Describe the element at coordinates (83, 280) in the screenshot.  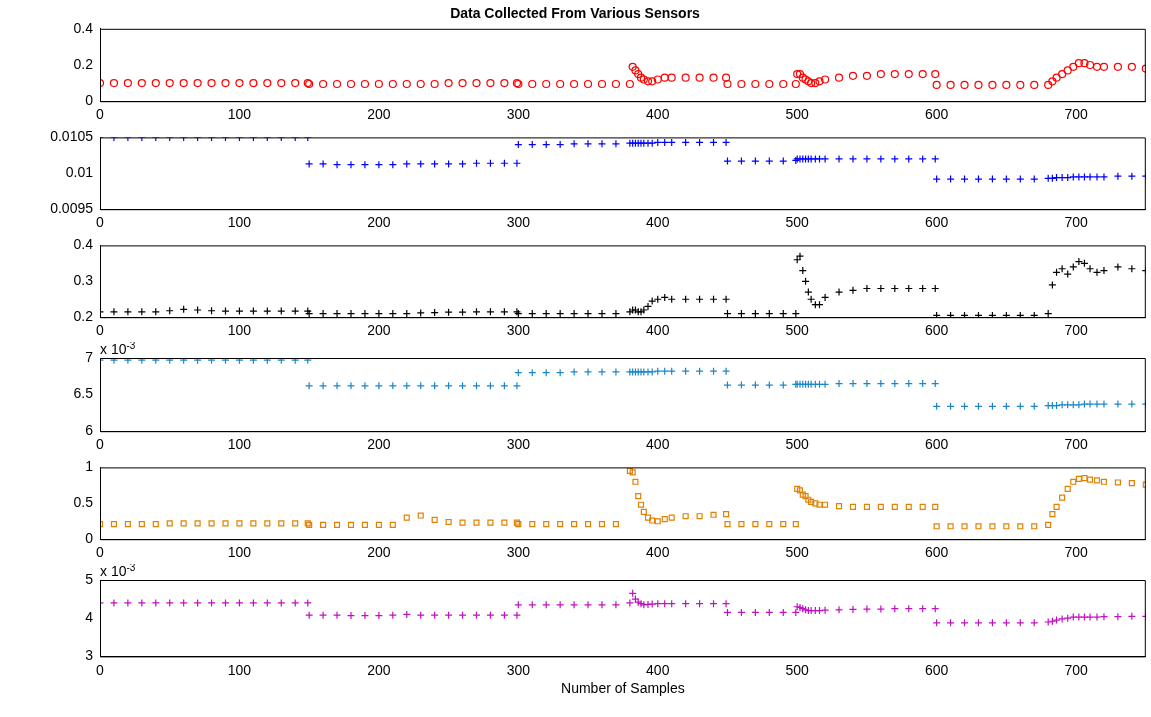
I see `y-tick-label: 0.3` at that location.